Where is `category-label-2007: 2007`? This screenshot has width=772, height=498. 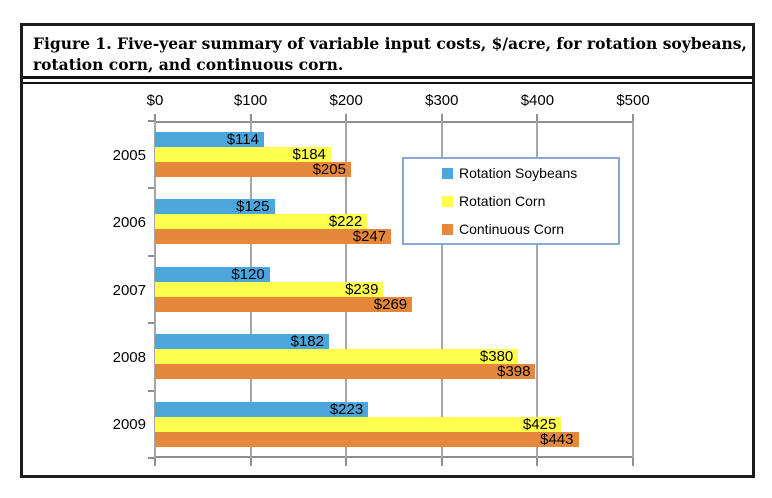 category-label-2007: 2007 is located at coordinates (129, 290).